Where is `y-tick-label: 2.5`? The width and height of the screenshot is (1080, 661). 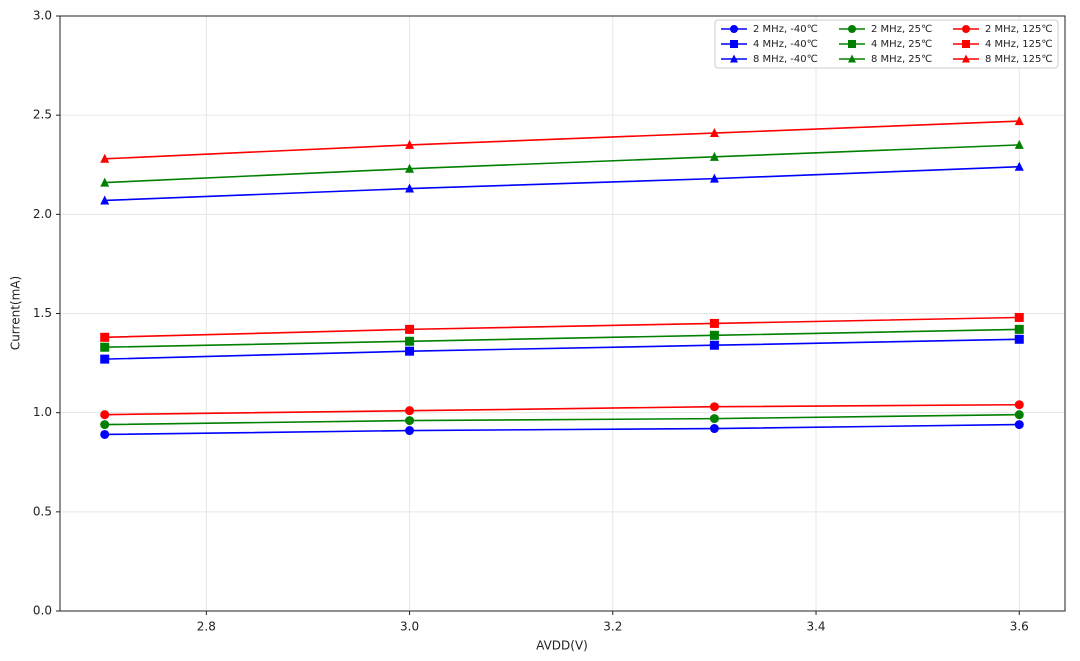 y-tick-label: 2.5 is located at coordinates (42, 115).